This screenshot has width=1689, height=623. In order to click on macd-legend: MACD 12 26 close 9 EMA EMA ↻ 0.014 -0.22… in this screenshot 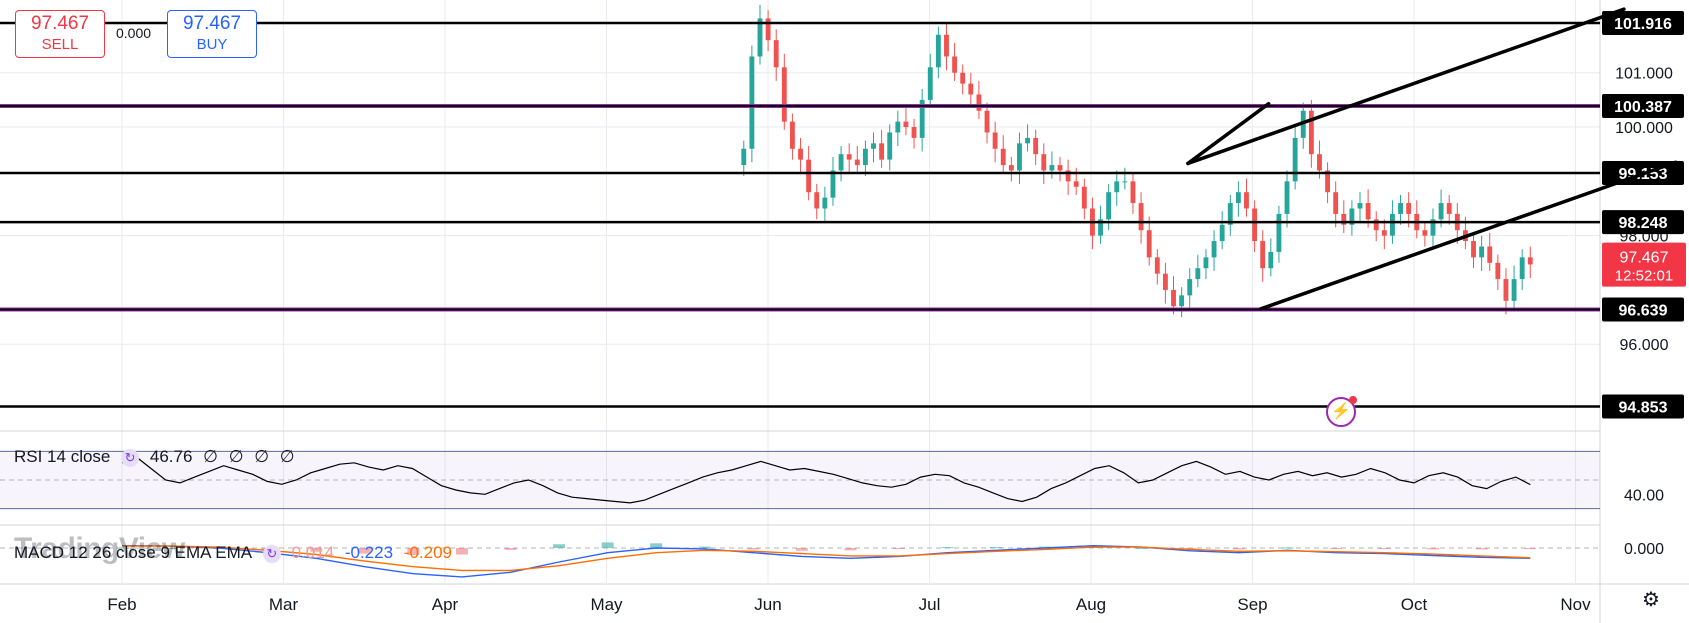, I will do `click(236, 553)`.